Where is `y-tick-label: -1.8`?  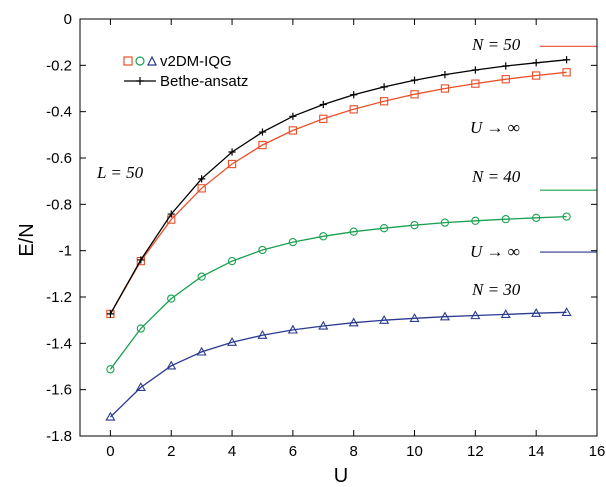
y-tick-label: -1.8 is located at coordinates (59, 436).